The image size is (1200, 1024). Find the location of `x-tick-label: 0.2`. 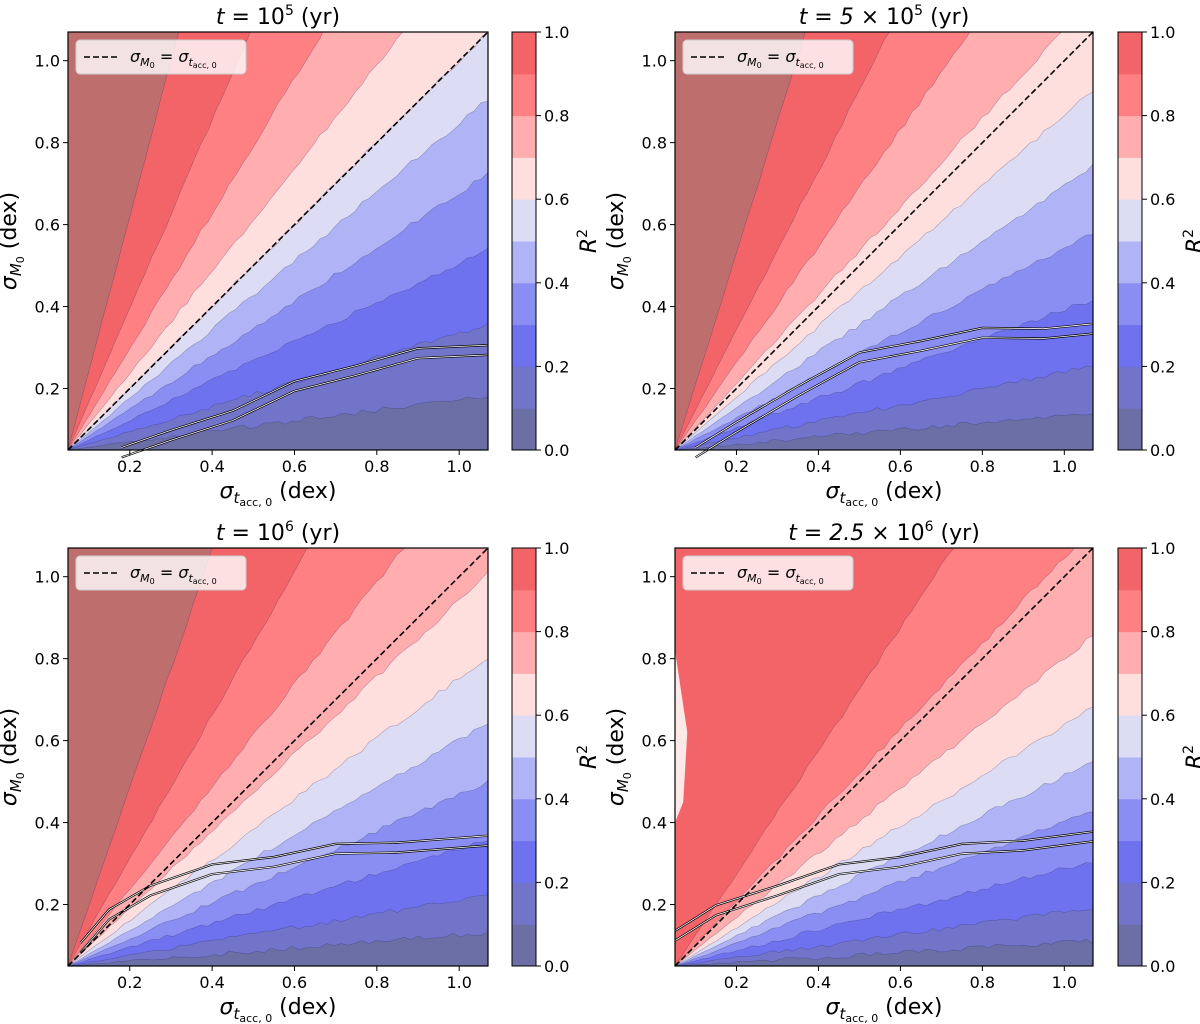

x-tick-label: 0.2 is located at coordinates (129, 466).